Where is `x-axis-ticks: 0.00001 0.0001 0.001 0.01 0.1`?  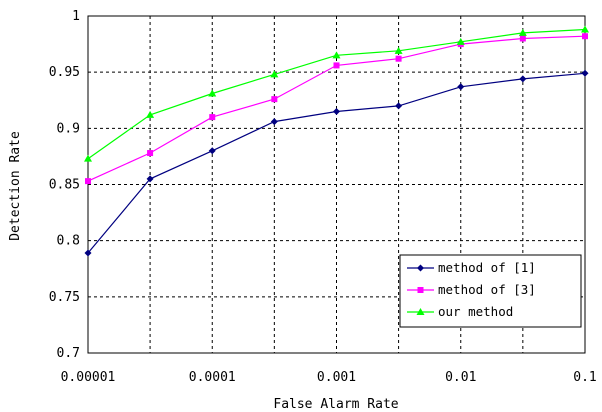
x-axis-ticks: 0.00001 0.0001 0.001 0.01 0.1 is located at coordinates (329, 377).